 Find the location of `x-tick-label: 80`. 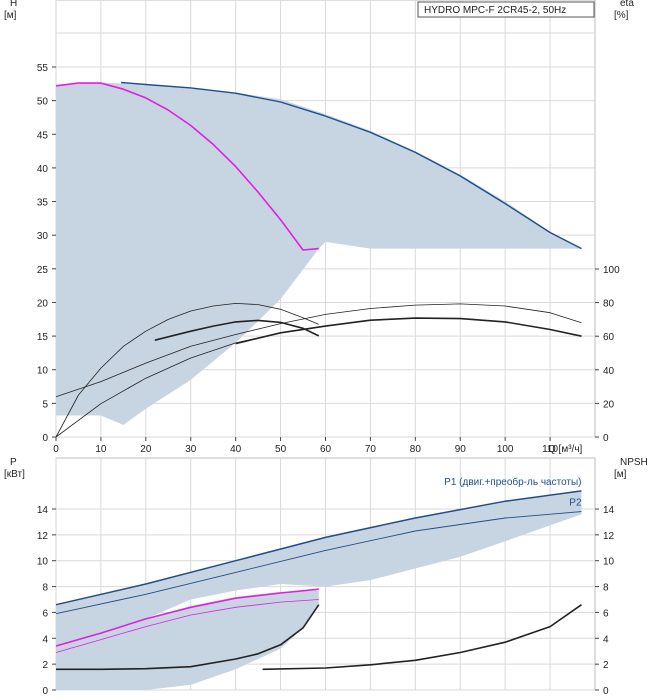

x-tick-label: 80 is located at coordinates (416, 449).